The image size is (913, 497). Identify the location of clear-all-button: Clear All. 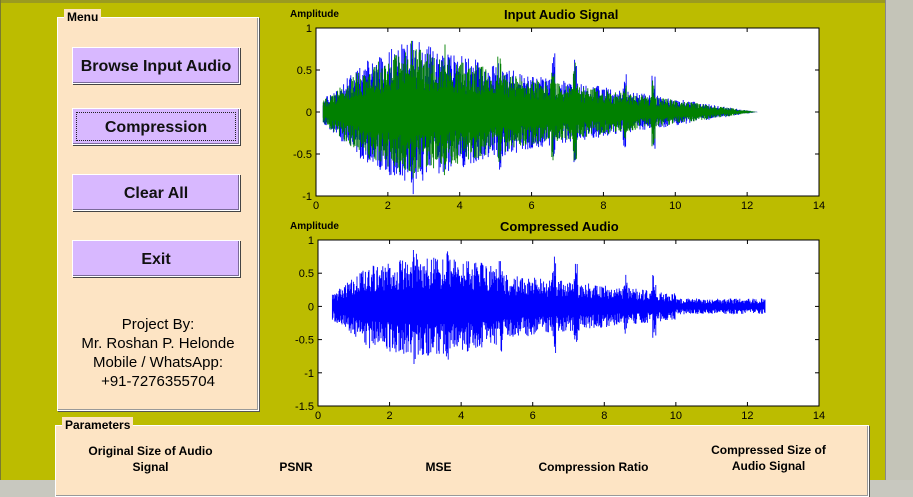
(156, 192).